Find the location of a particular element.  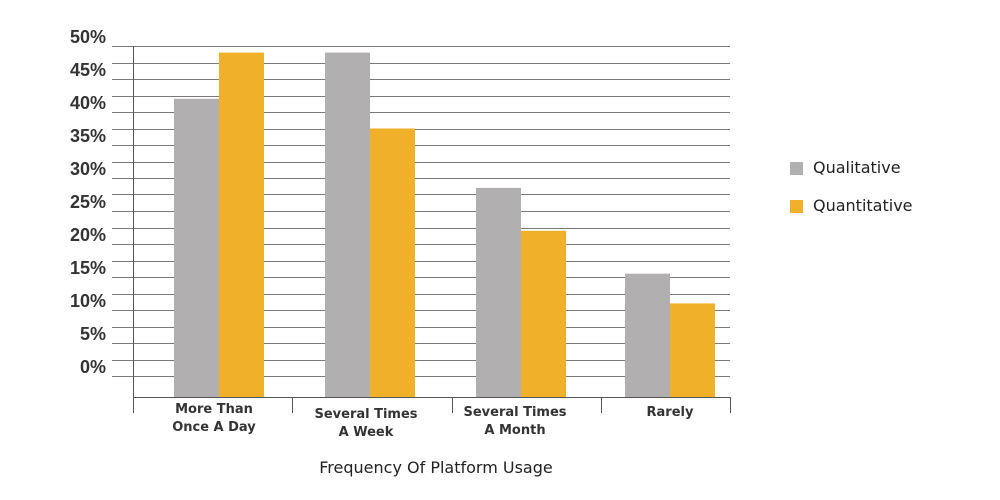

legend-swatch-quantitative is located at coordinates (796, 206).